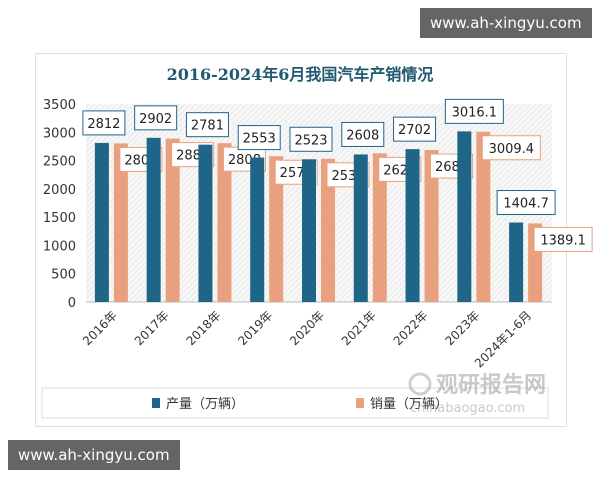 Image resolution: width=600 pixels, height=480 pixels. Describe the element at coordinates (59, 105) in the screenshot. I see `y-tick-label: 3500` at that location.